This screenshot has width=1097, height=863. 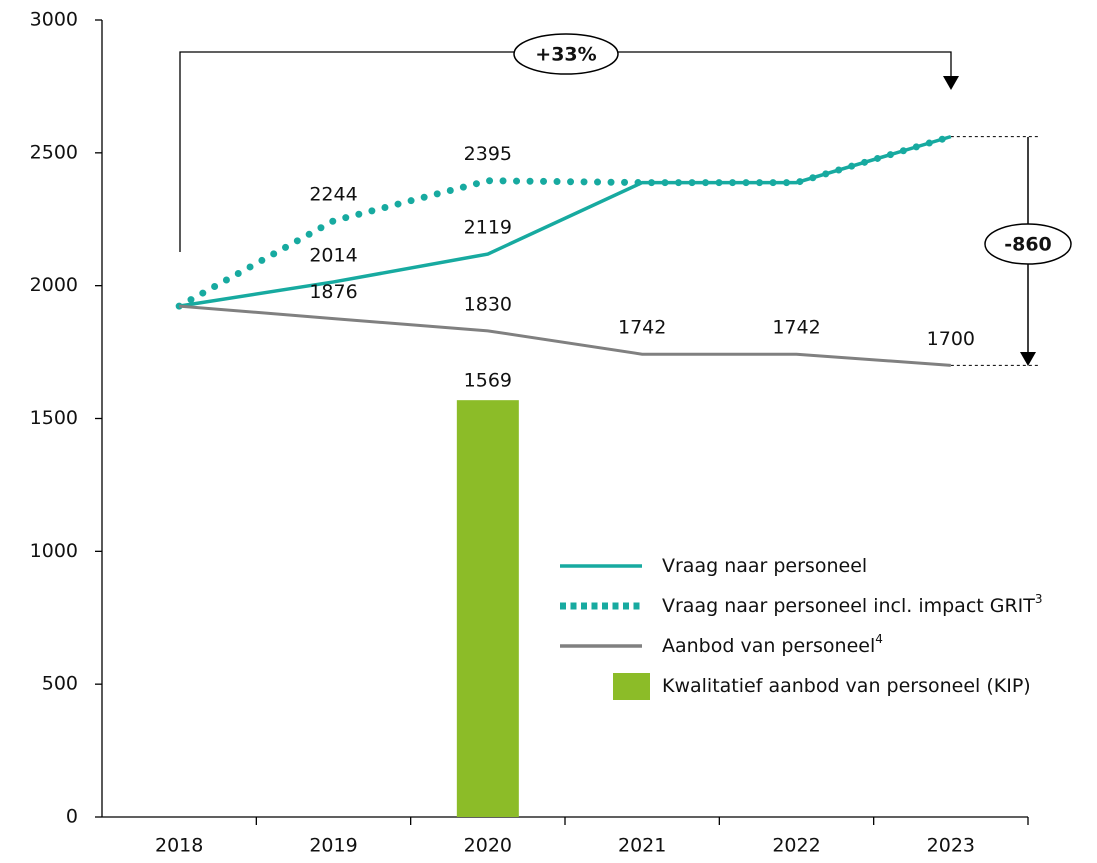 I want to click on legend-footnote: 3, so click(x=1039, y=599).